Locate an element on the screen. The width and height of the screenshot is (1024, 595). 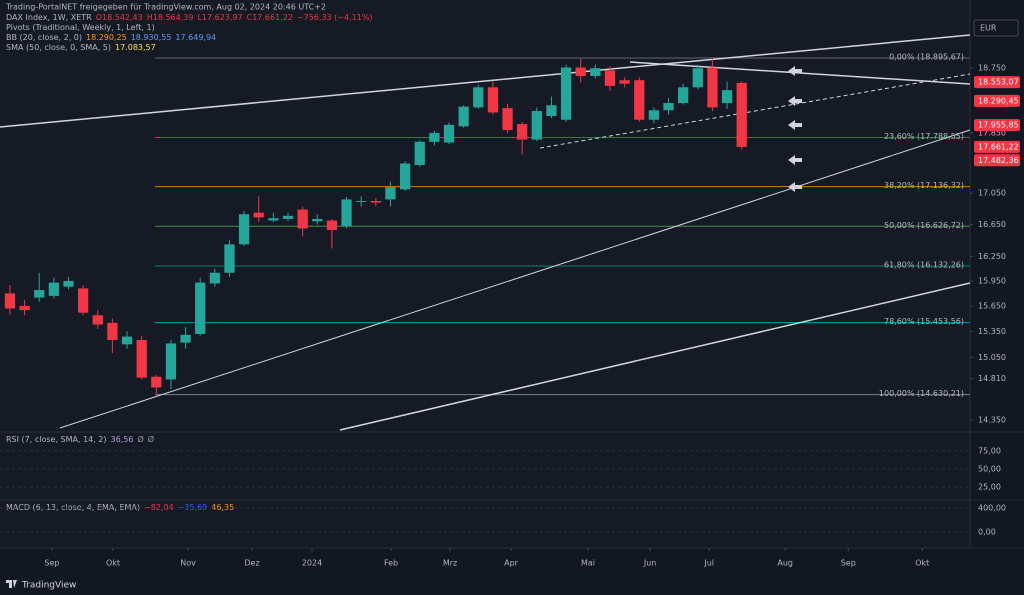
x-tick-label: Aug is located at coordinates (785, 563).